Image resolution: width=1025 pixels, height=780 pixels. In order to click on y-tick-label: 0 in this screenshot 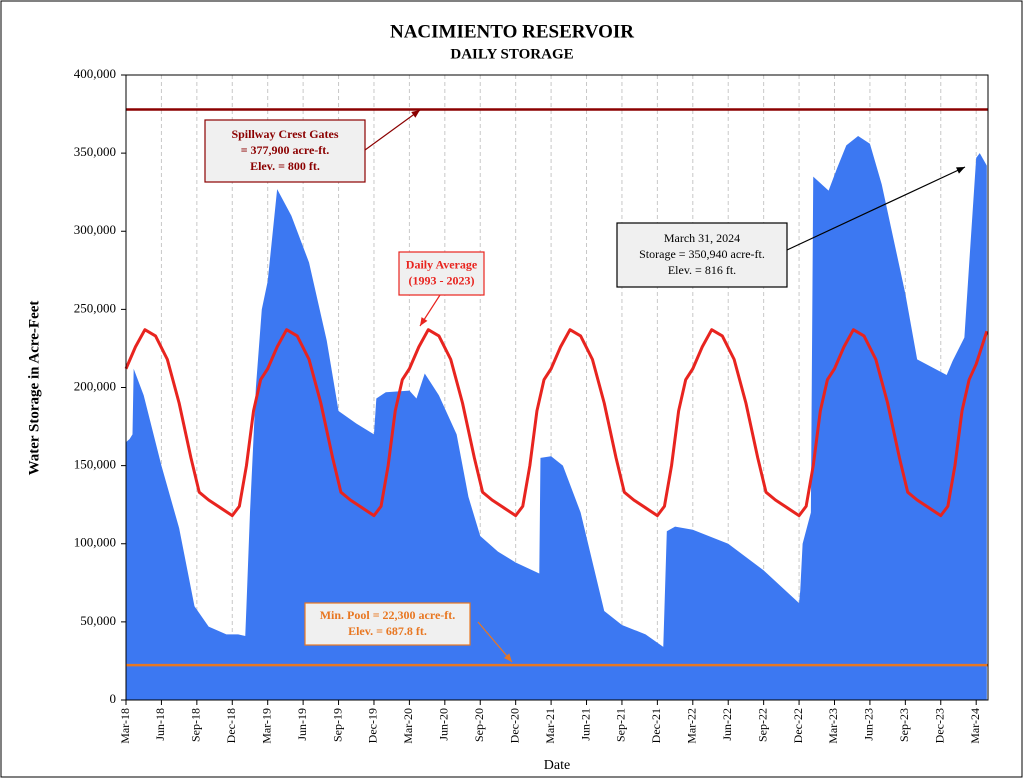, I will do `click(113, 698)`.